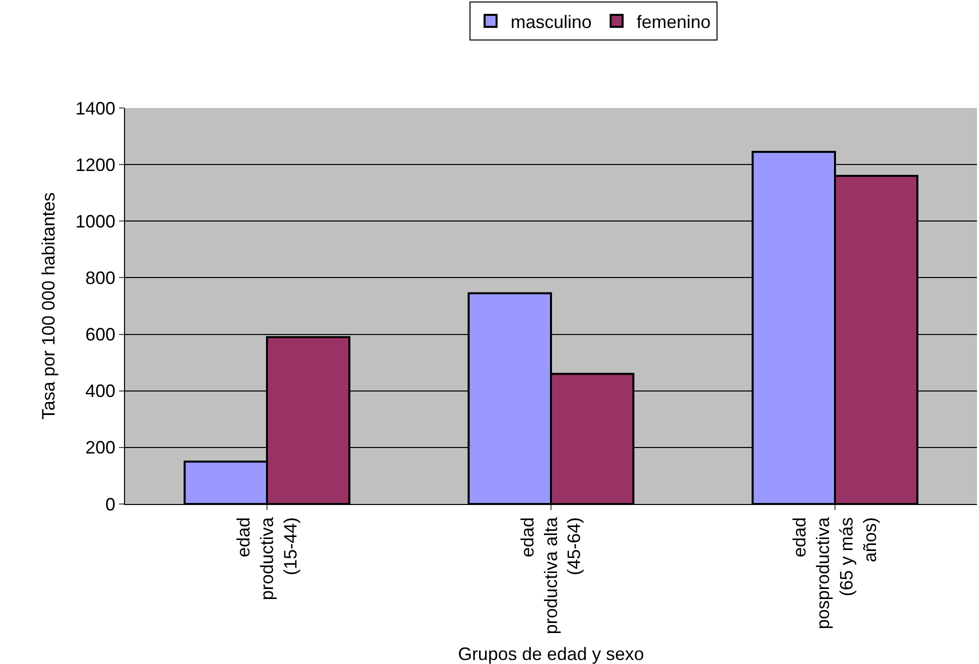 This screenshot has height=664, width=979. Describe the element at coordinates (100, 278) in the screenshot. I see `y-tick-label: 800` at that location.